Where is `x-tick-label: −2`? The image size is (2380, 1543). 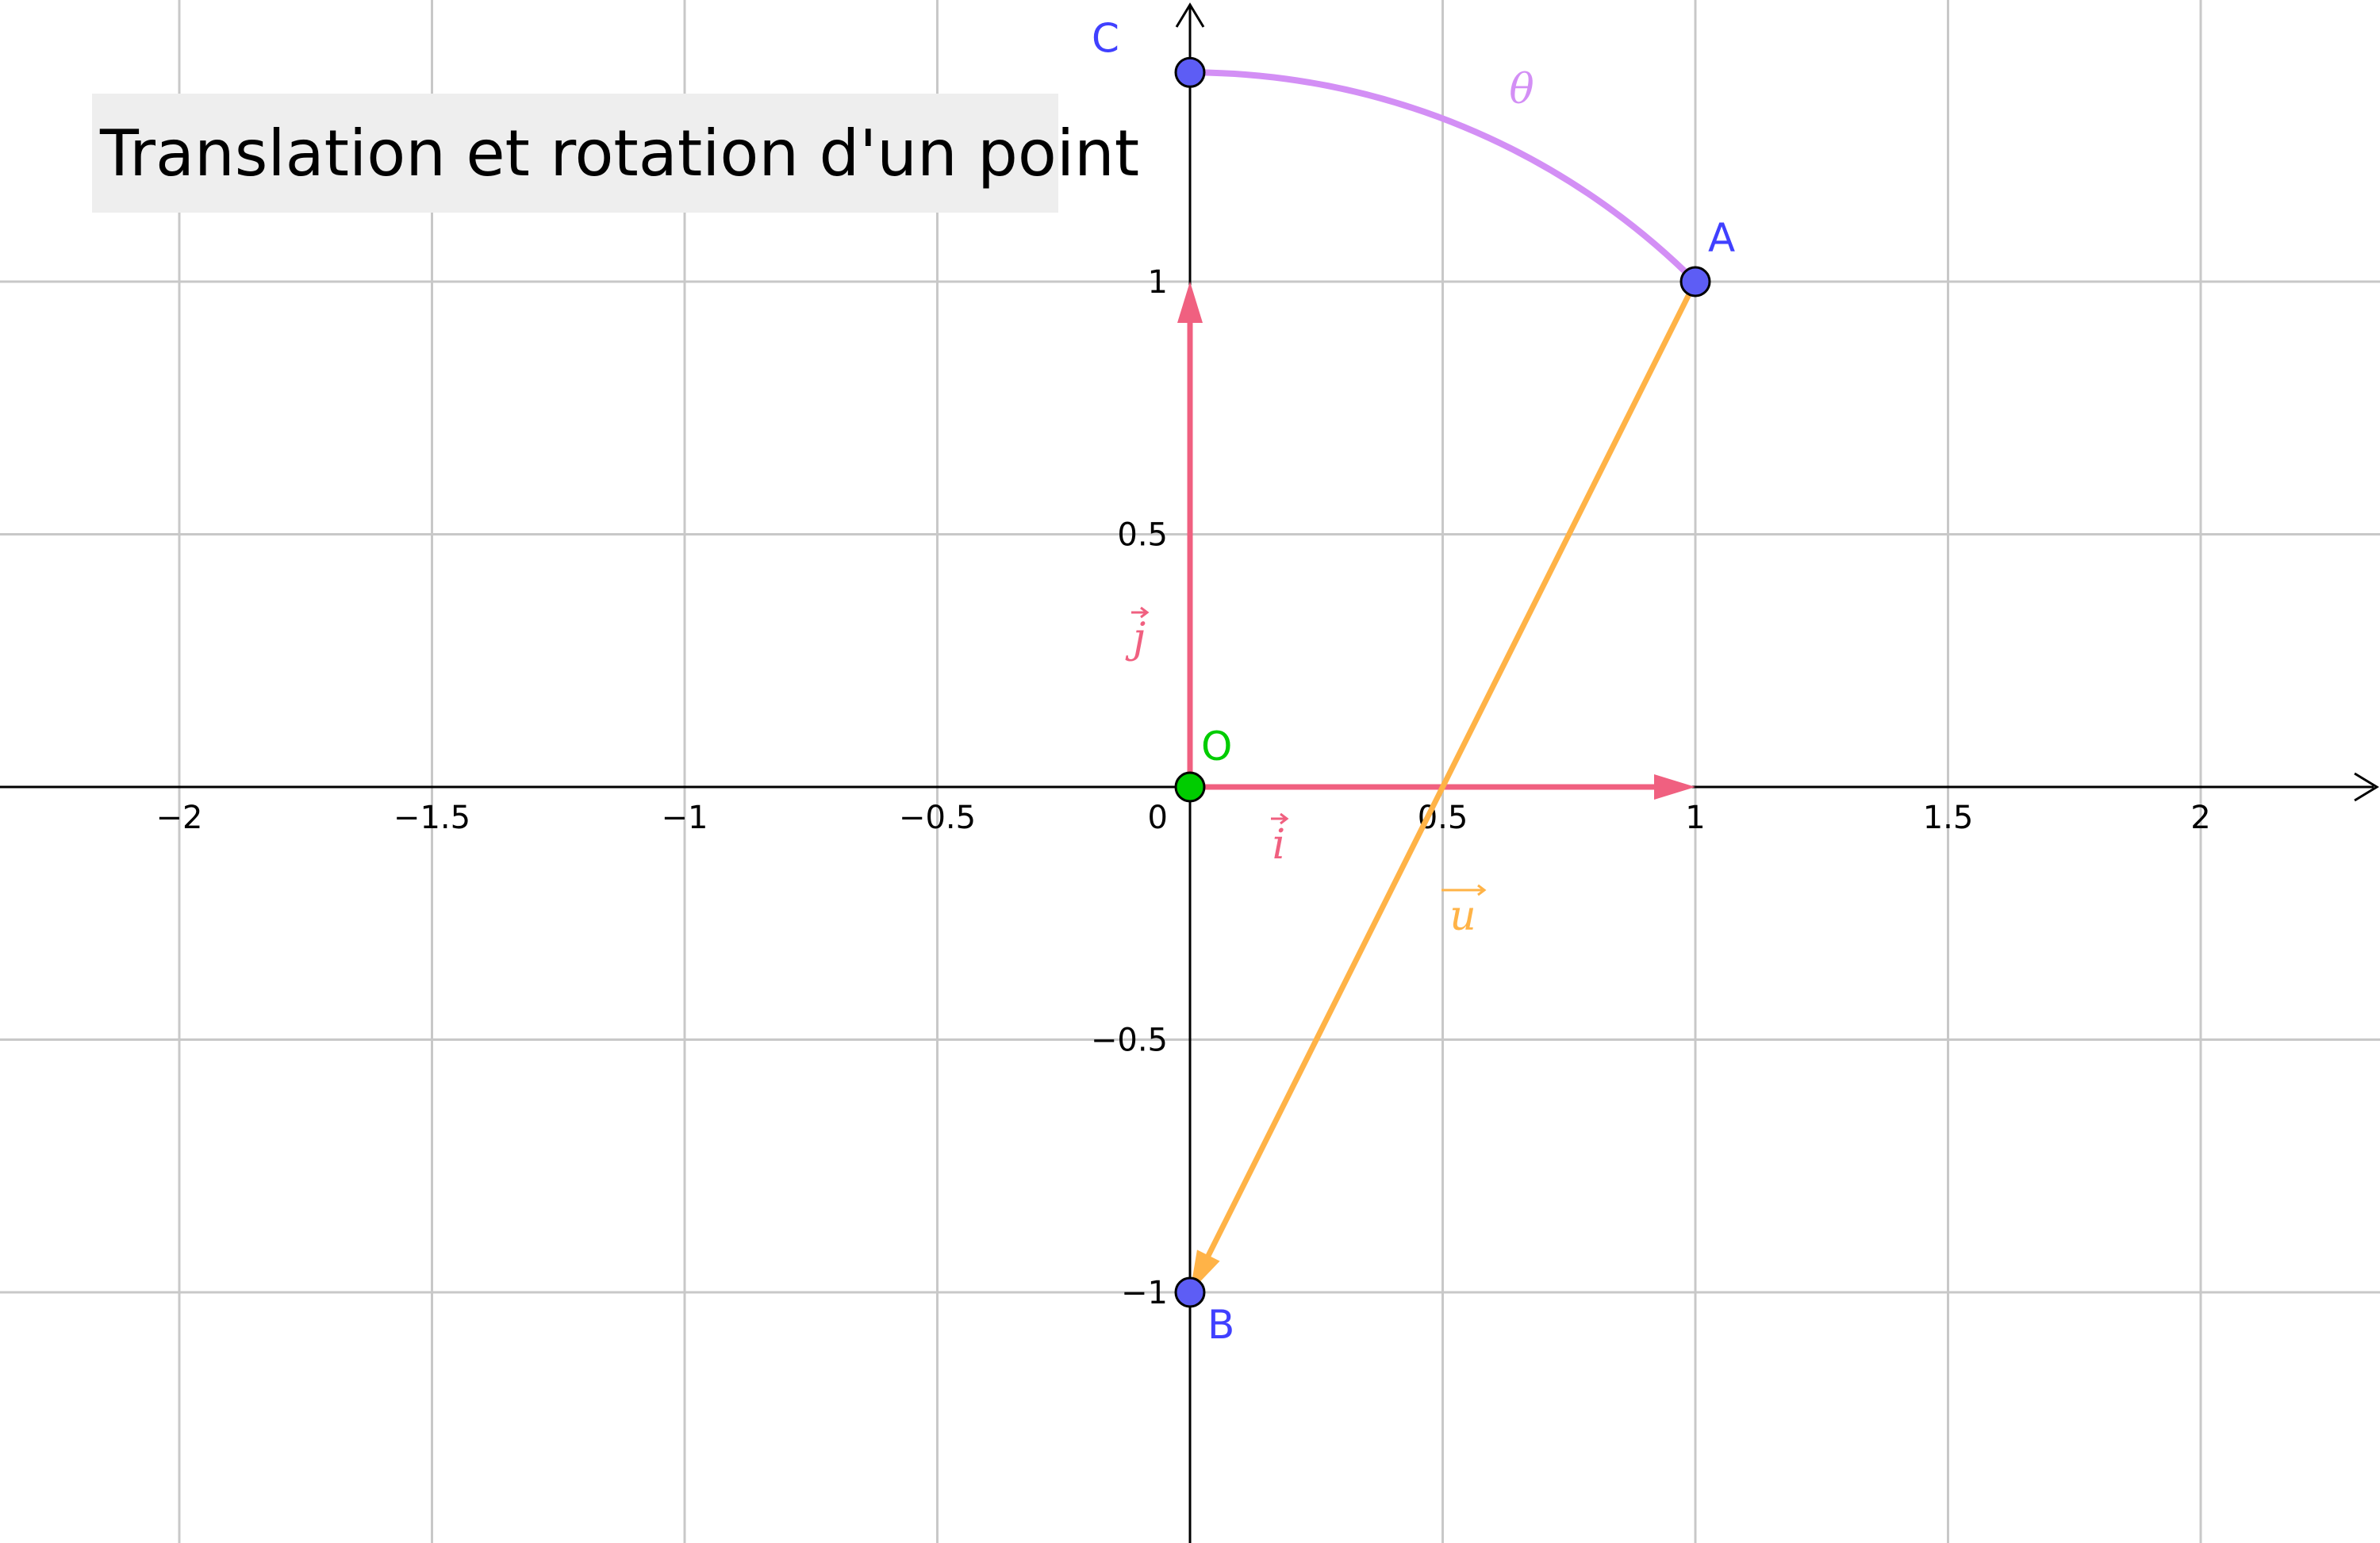
x-tick-label: −2 is located at coordinates (179, 818).